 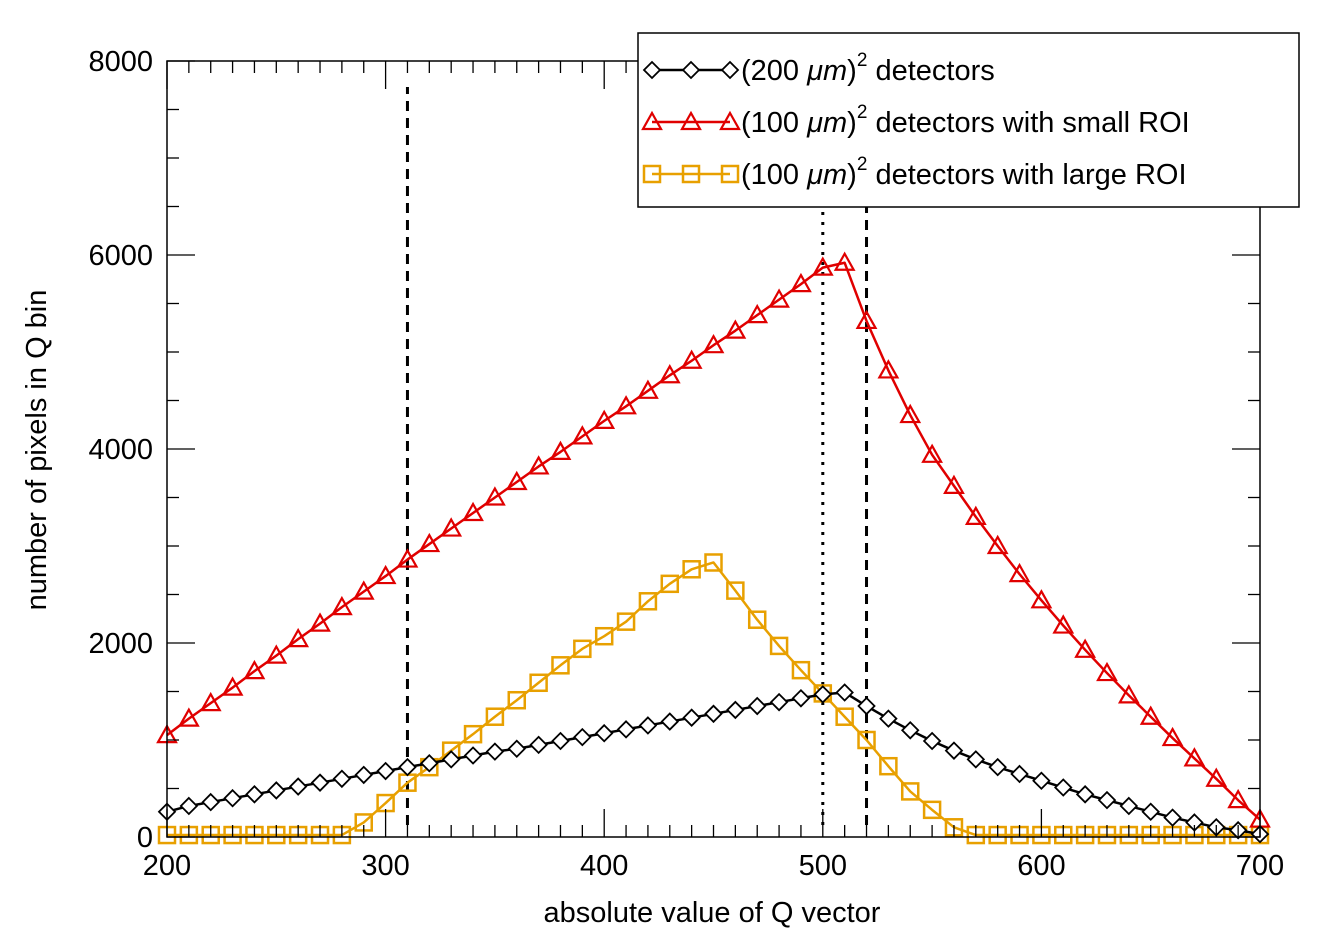 What do you see at coordinates (604, 866) in the screenshot?
I see `x-tick-label: 400` at bounding box center [604, 866].